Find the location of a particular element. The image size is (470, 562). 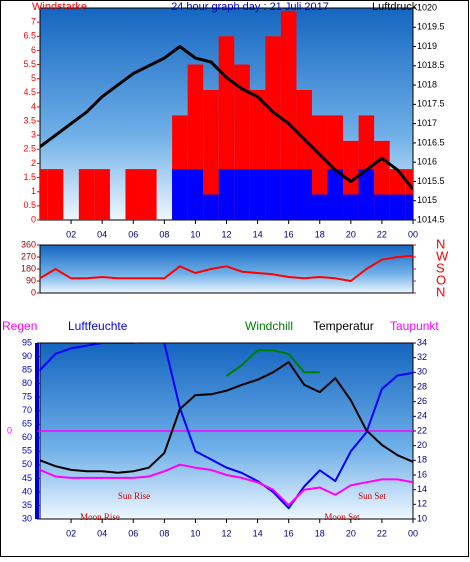

y2ticks-label: 22 is located at coordinates (422, 430).